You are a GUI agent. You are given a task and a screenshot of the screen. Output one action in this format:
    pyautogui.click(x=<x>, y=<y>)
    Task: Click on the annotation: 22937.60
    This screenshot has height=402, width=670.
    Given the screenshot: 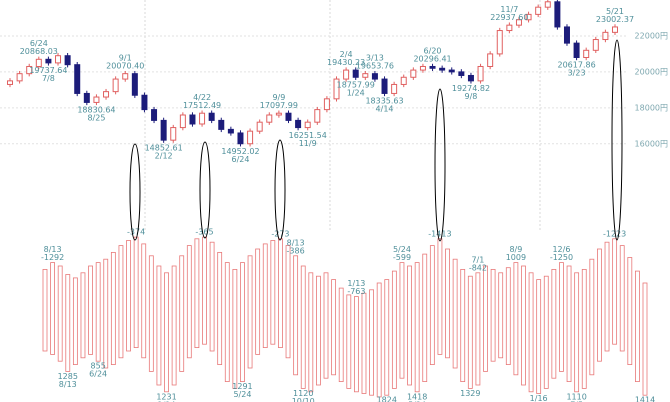 What is the action you would take?
    pyautogui.click(x=509, y=17)
    